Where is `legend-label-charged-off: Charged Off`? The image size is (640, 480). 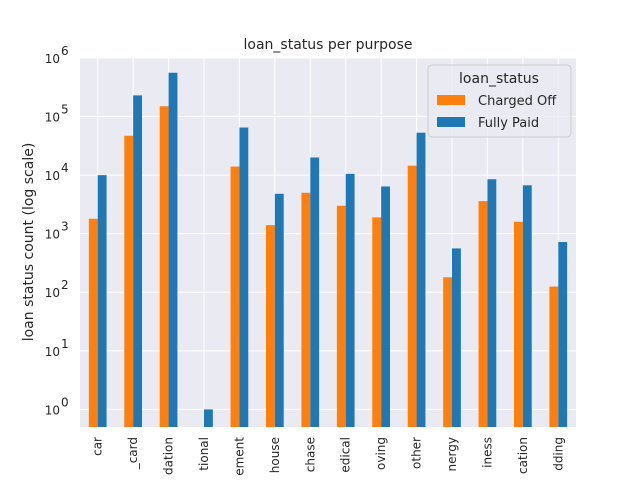
legend-label-charged-off: Charged Off is located at coordinates (517, 101).